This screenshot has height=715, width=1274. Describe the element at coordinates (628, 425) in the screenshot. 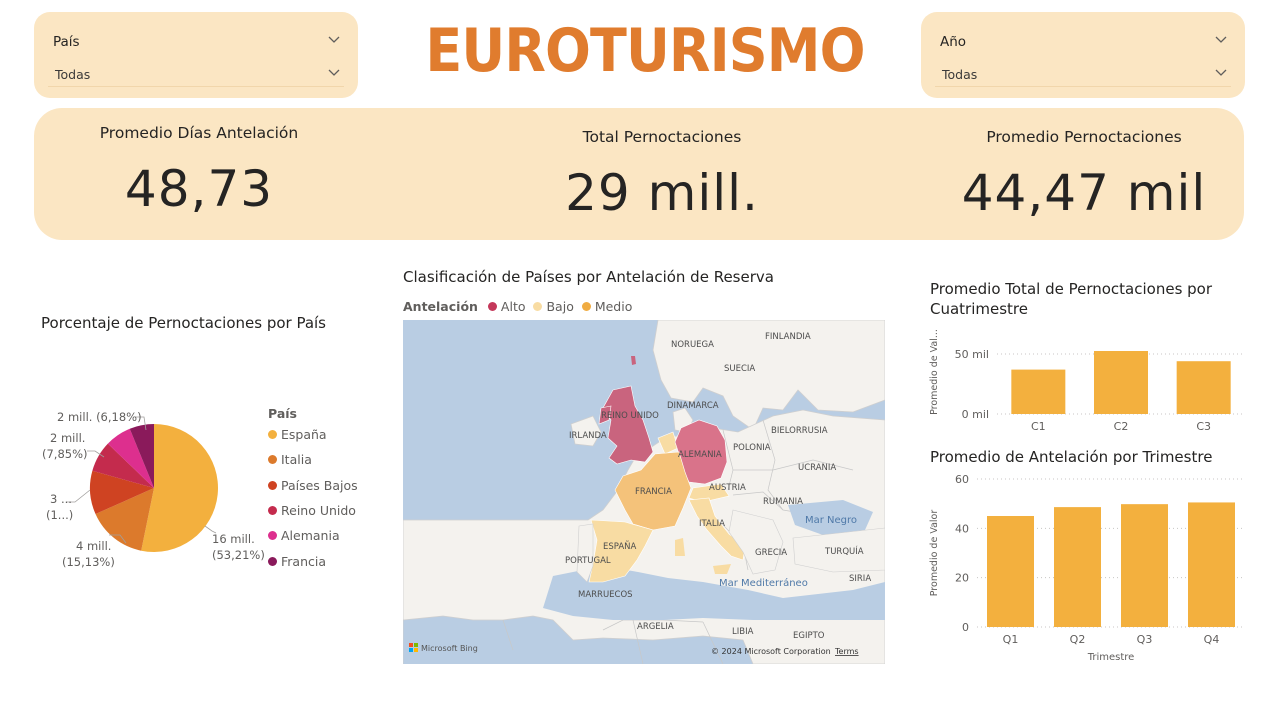

I see `country-reino-unido` at that location.